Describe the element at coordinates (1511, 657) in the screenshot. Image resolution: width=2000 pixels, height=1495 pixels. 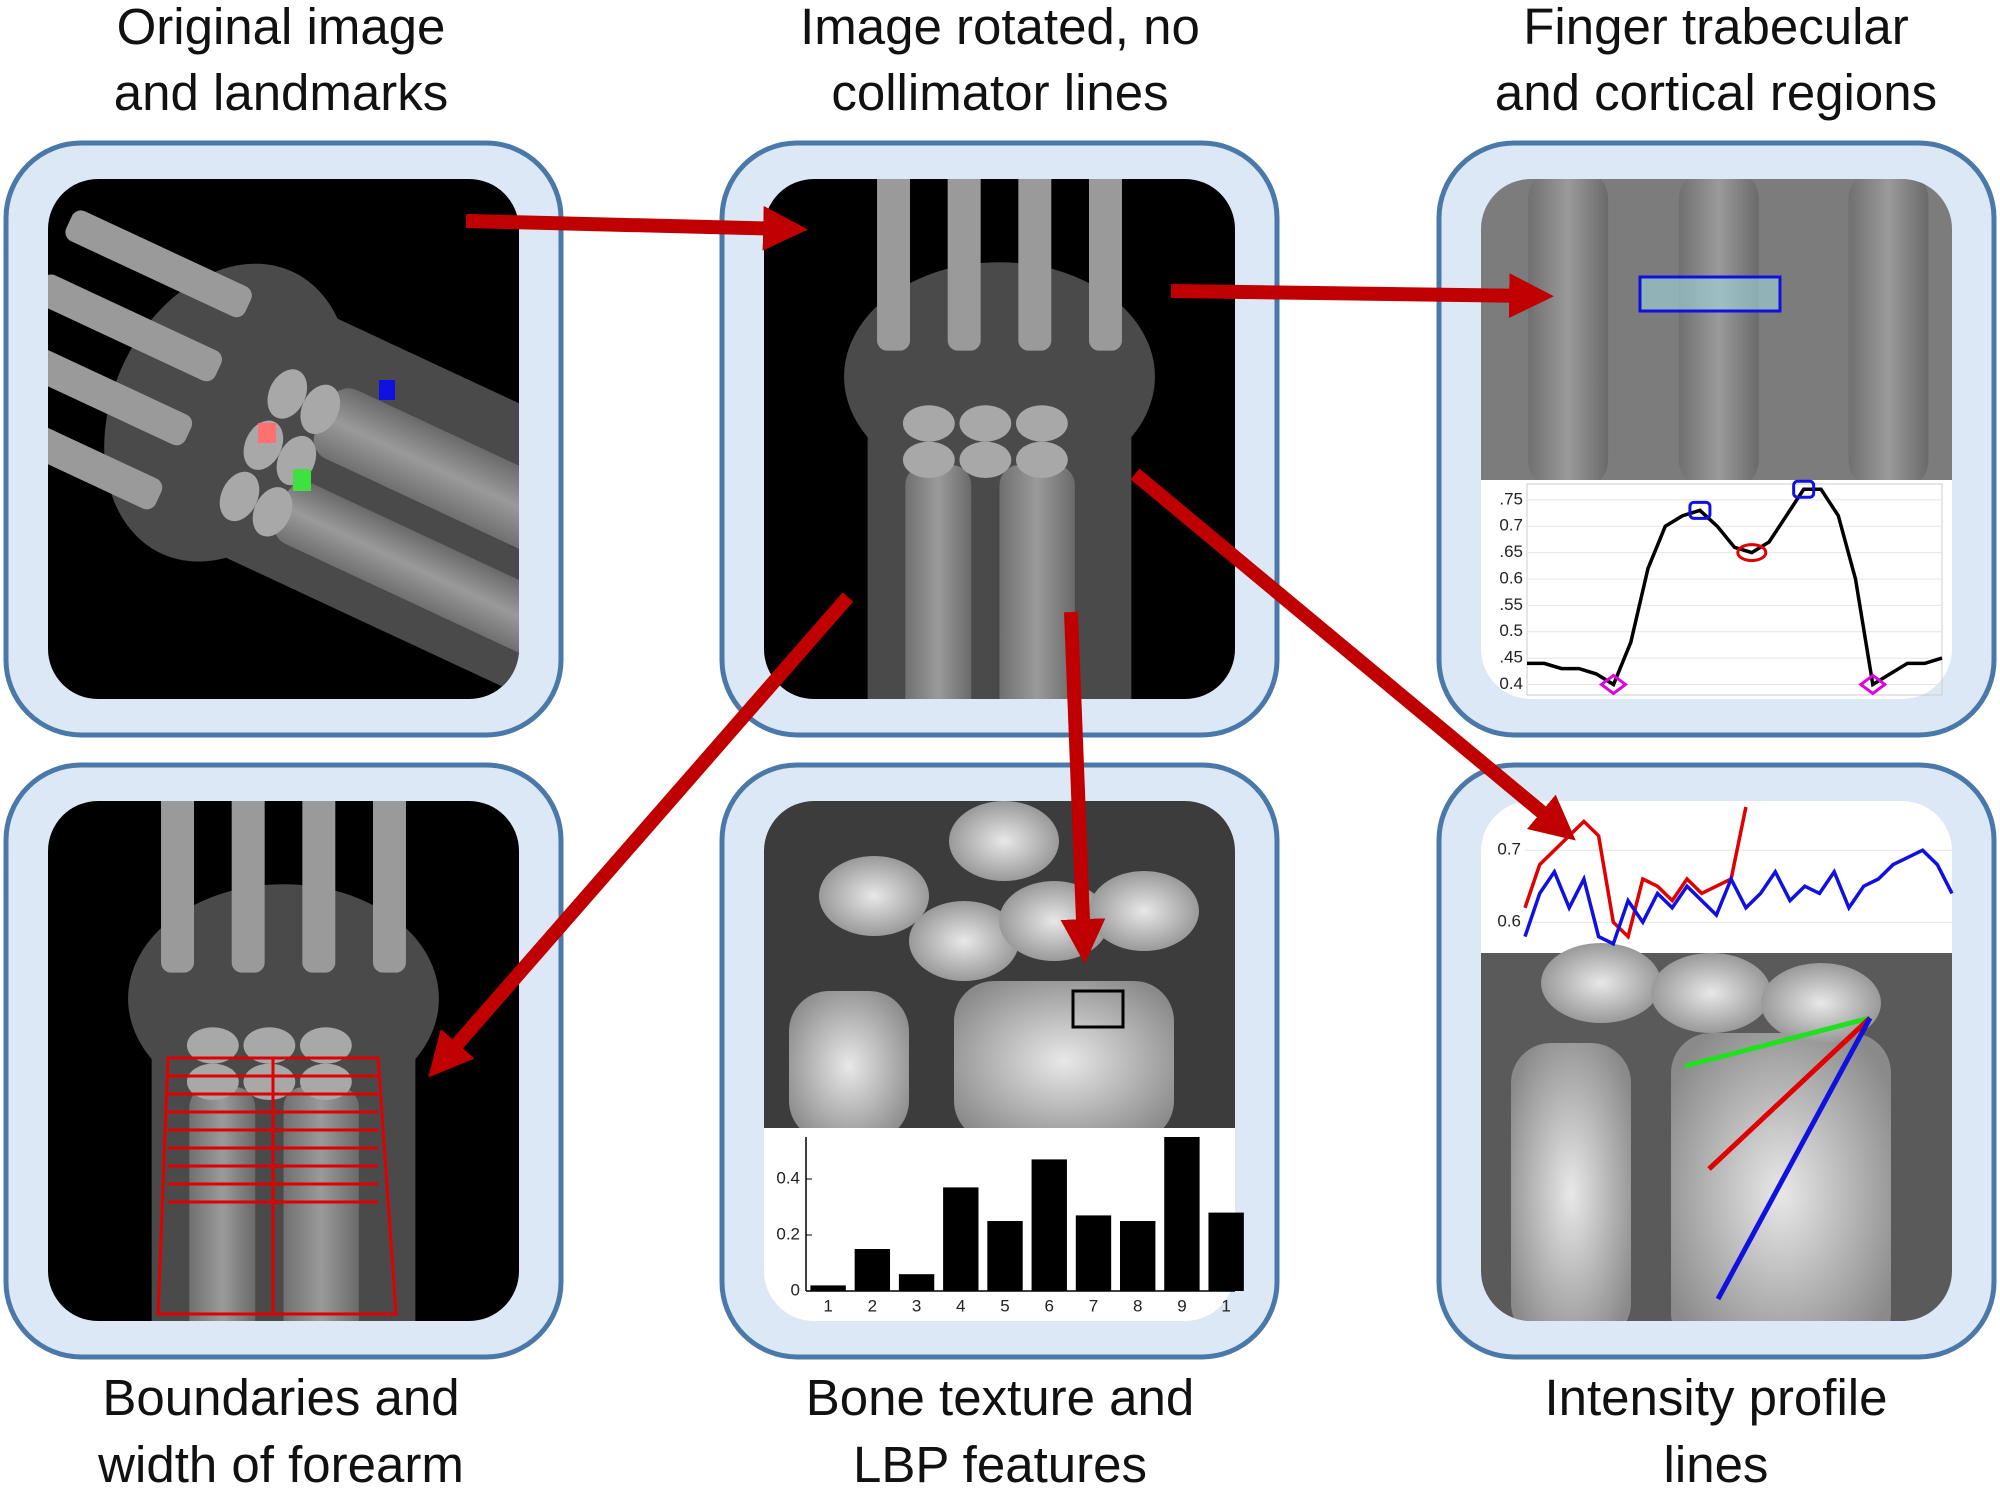
I see `y-tick-label: .45` at that location.